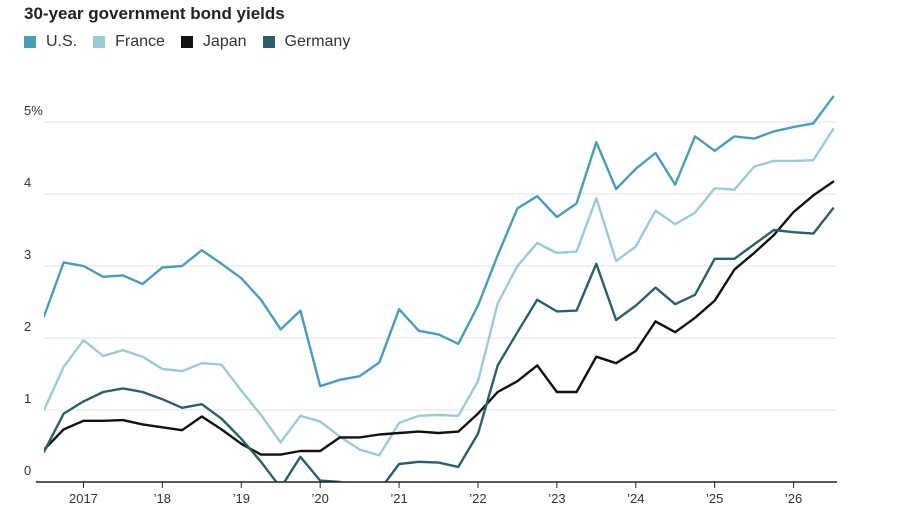 The height and width of the screenshot is (510, 900). What do you see at coordinates (162, 498) in the screenshot?
I see `x-tick-label: ’18` at bounding box center [162, 498].